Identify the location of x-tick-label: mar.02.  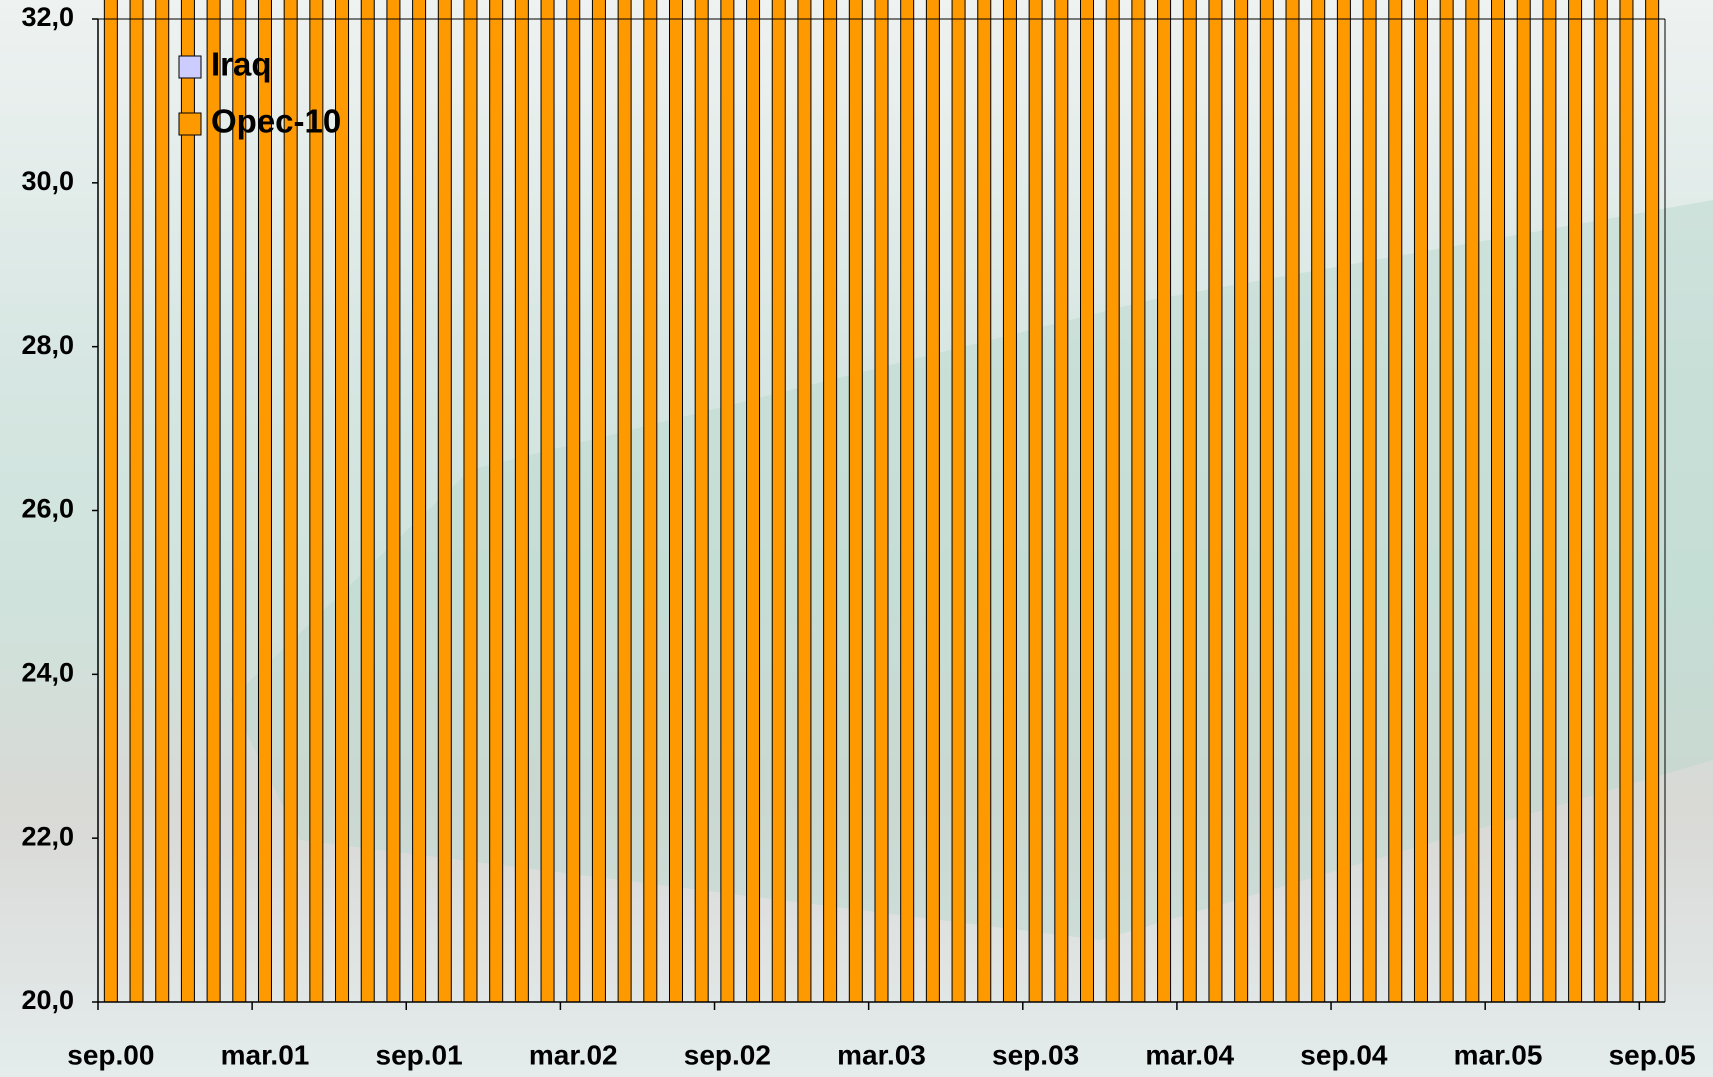
(573, 1054).